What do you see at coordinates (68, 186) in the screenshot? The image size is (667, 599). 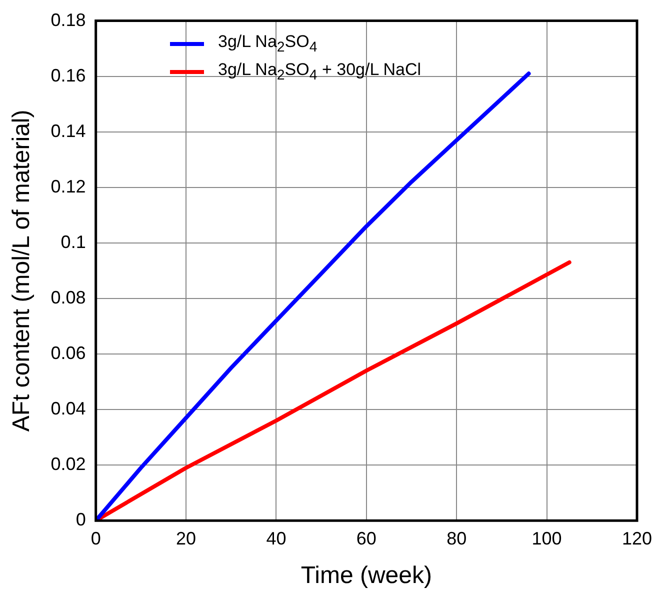 I see `y-tick-label: 0.12` at bounding box center [68, 186].